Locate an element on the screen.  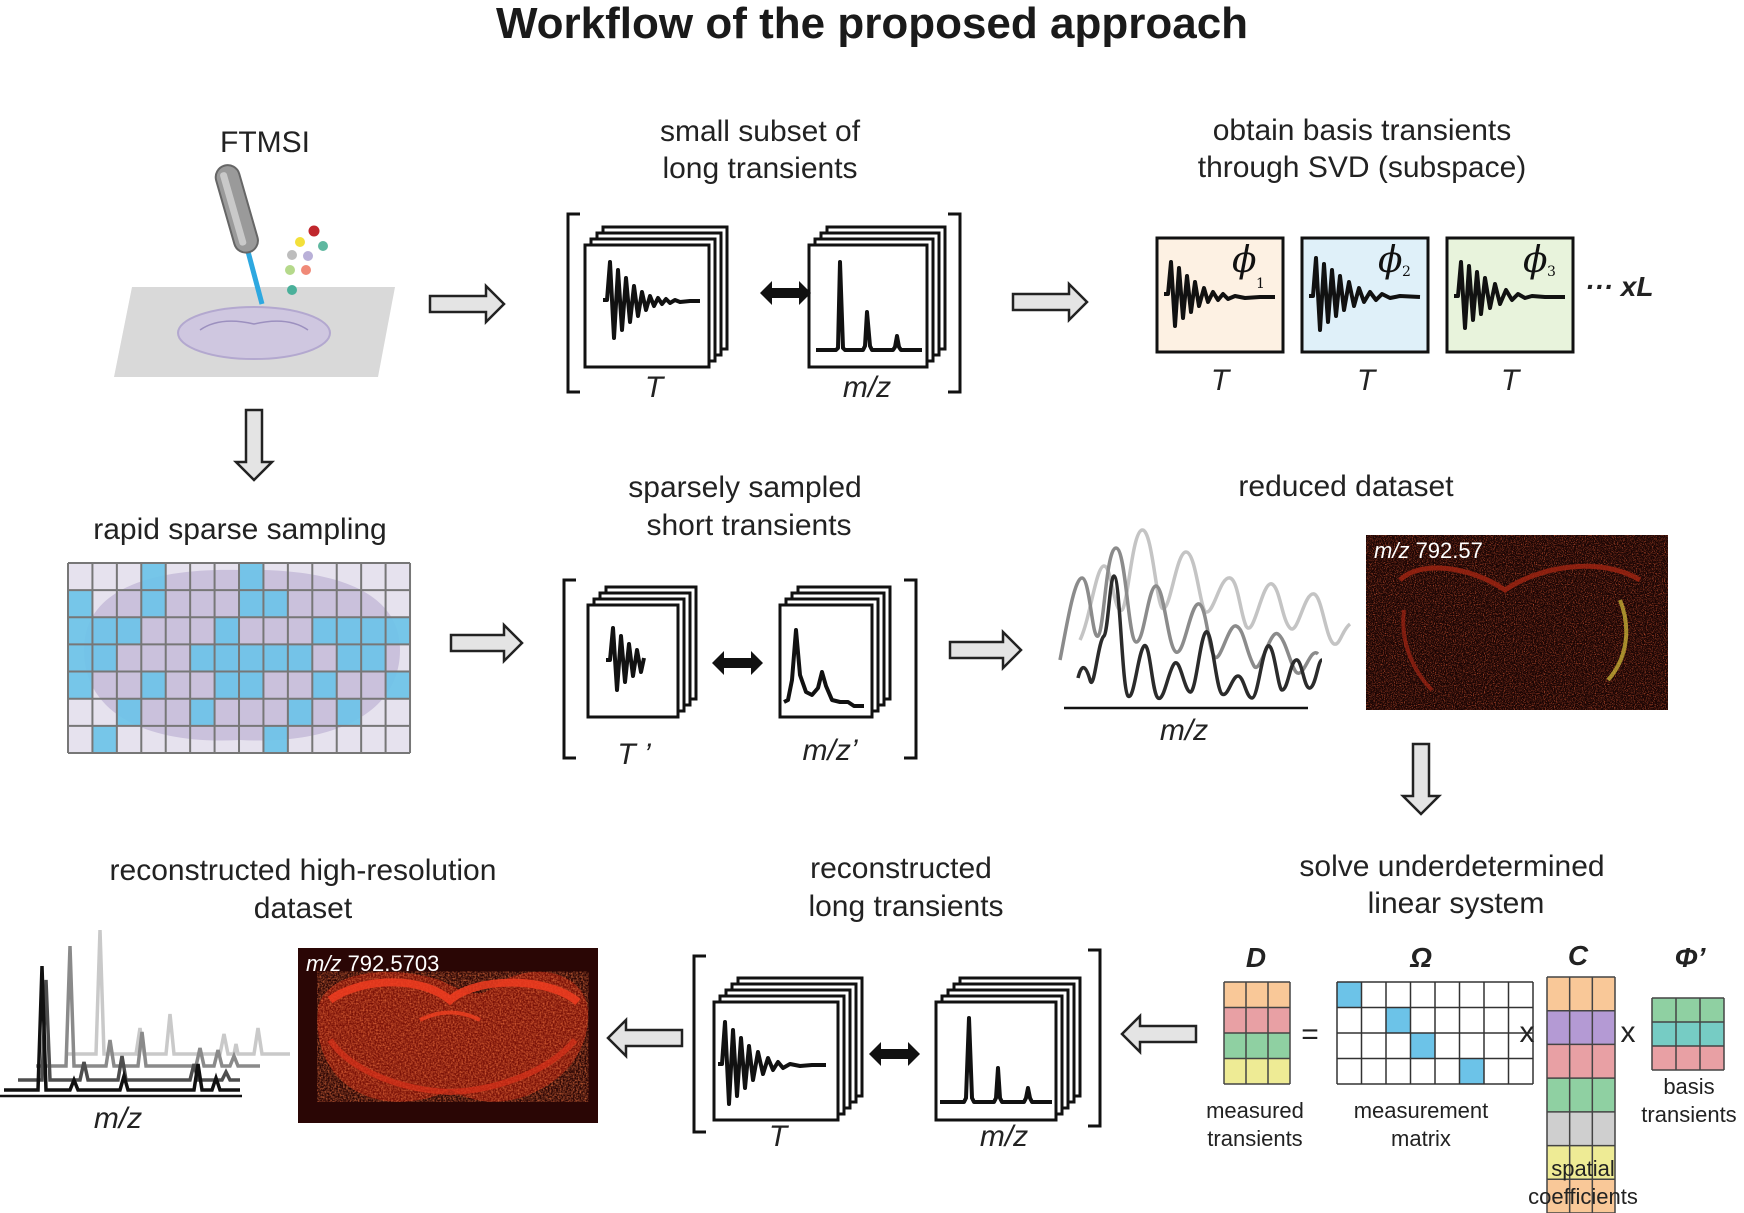
short-label-2: short transients is located at coordinates (748, 525).